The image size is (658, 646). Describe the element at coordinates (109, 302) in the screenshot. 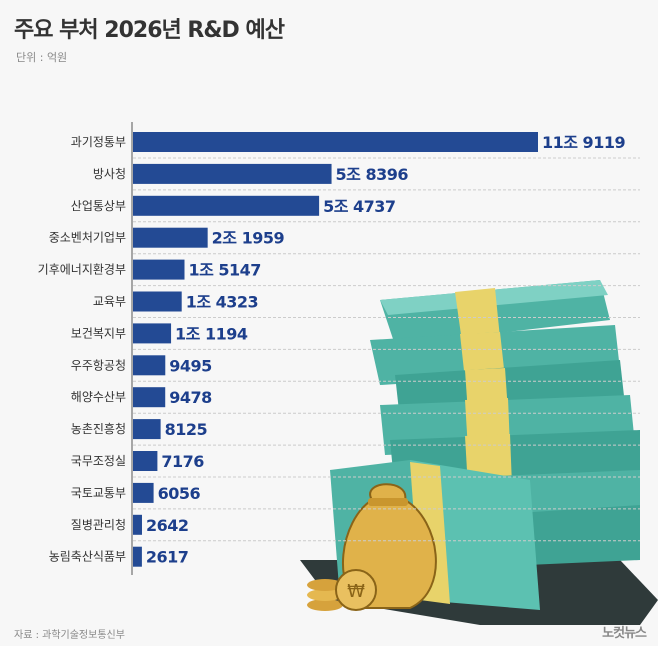

I see `category-label: 교육부` at that location.